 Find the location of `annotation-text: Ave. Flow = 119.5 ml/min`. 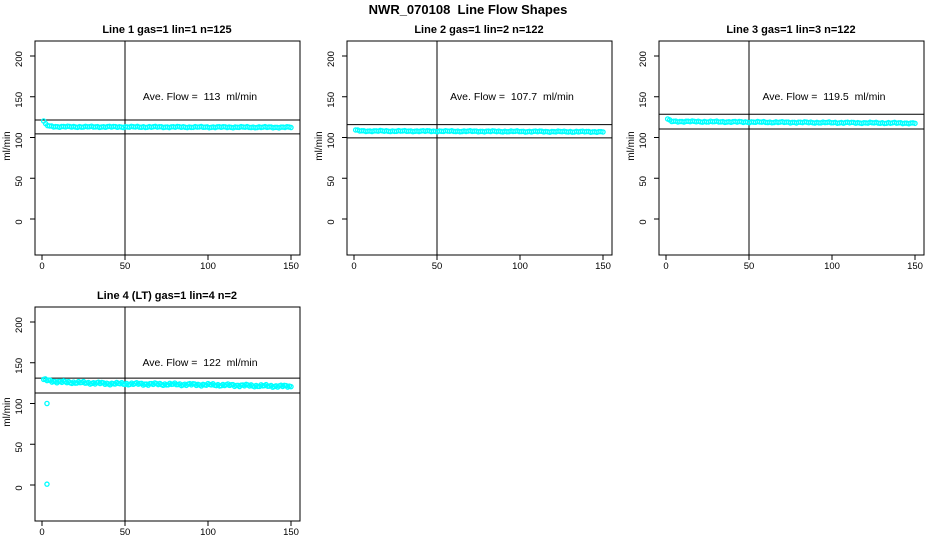

annotation-text: Ave. Flow = 119.5 ml/min is located at coordinates (823, 97).